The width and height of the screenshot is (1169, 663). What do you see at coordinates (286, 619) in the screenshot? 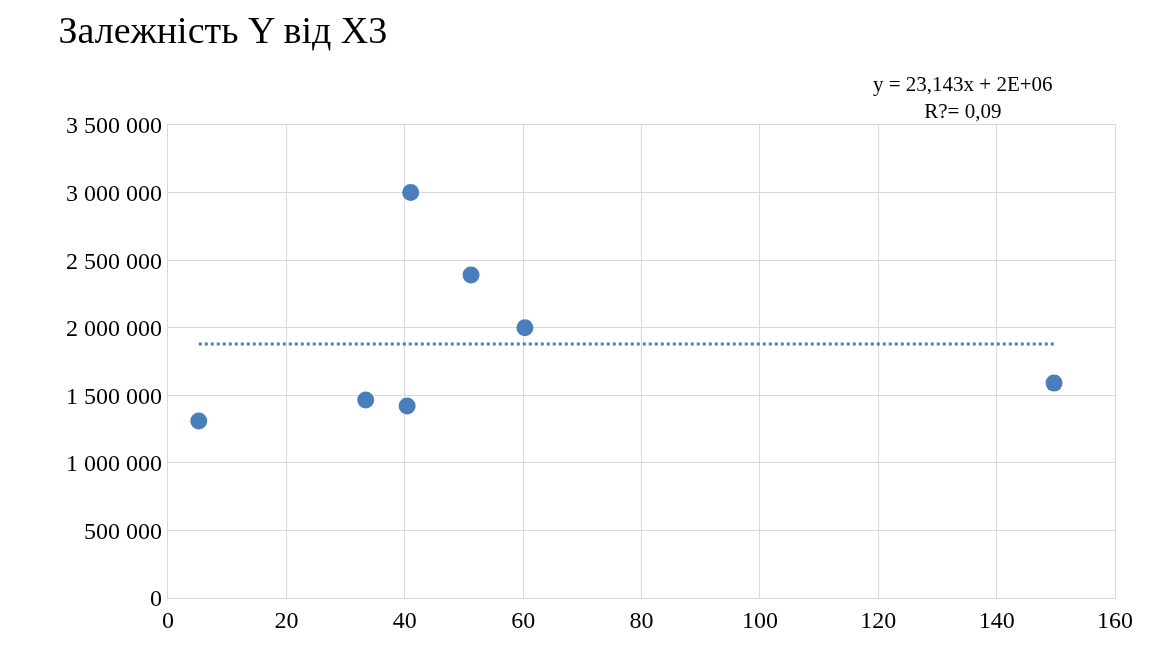
I see `x-tick-label: 20` at bounding box center [286, 619].